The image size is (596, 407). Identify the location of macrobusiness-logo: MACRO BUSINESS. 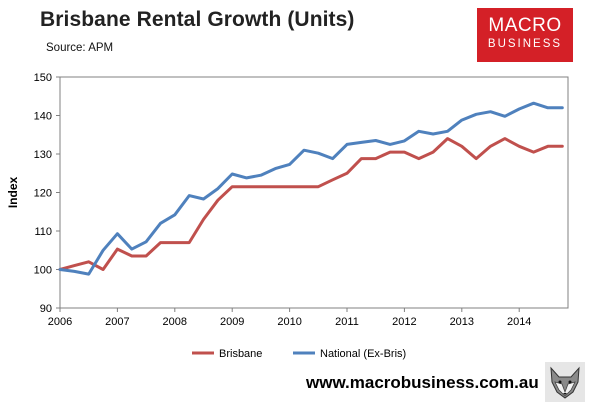
(525, 35).